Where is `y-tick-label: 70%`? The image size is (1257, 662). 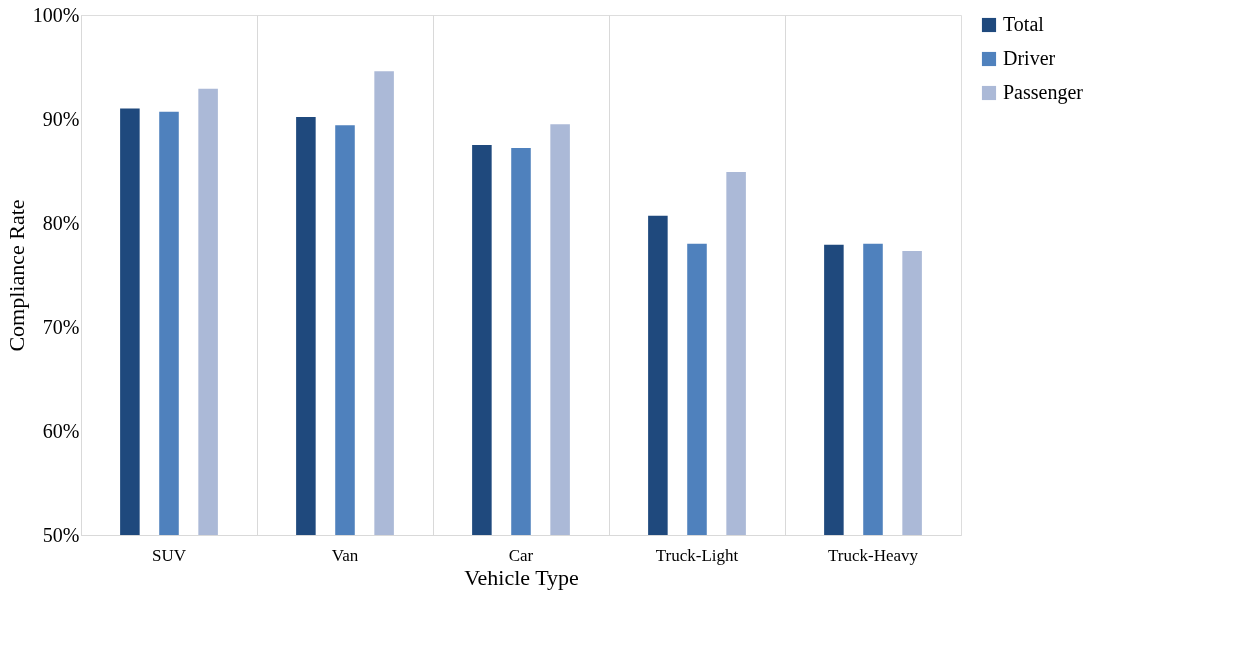
y-tick-label: 70% is located at coordinates (61, 326).